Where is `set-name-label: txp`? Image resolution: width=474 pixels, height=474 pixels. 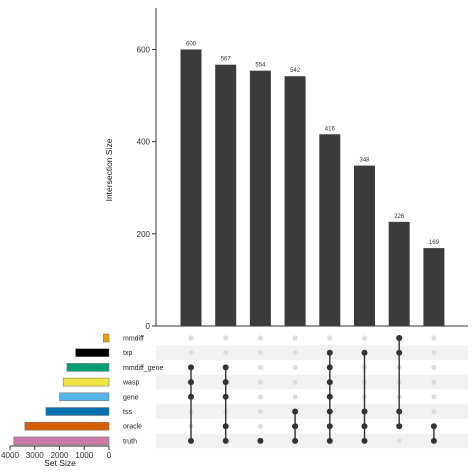 set-name-label: txp is located at coordinates (127, 353).